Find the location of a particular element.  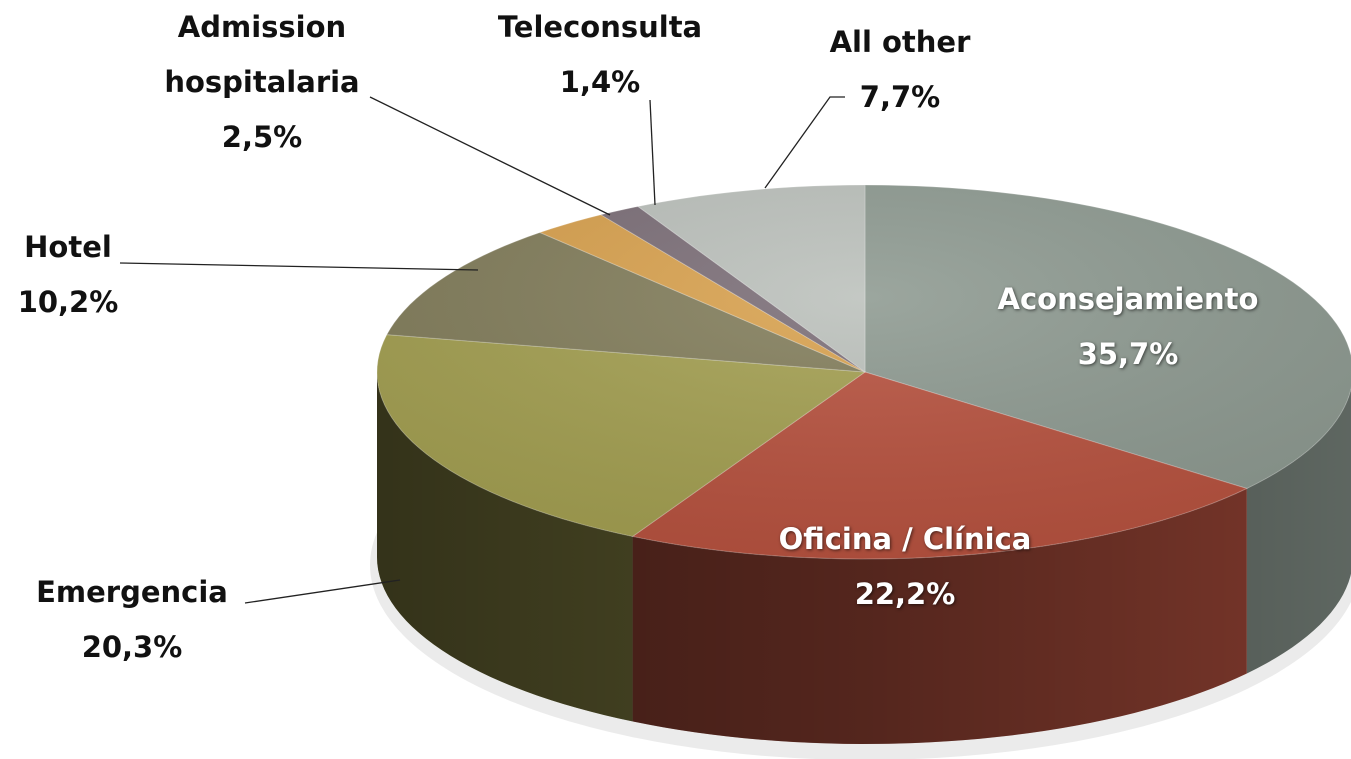

value-label: 1,4% is located at coordinates (600, 82).